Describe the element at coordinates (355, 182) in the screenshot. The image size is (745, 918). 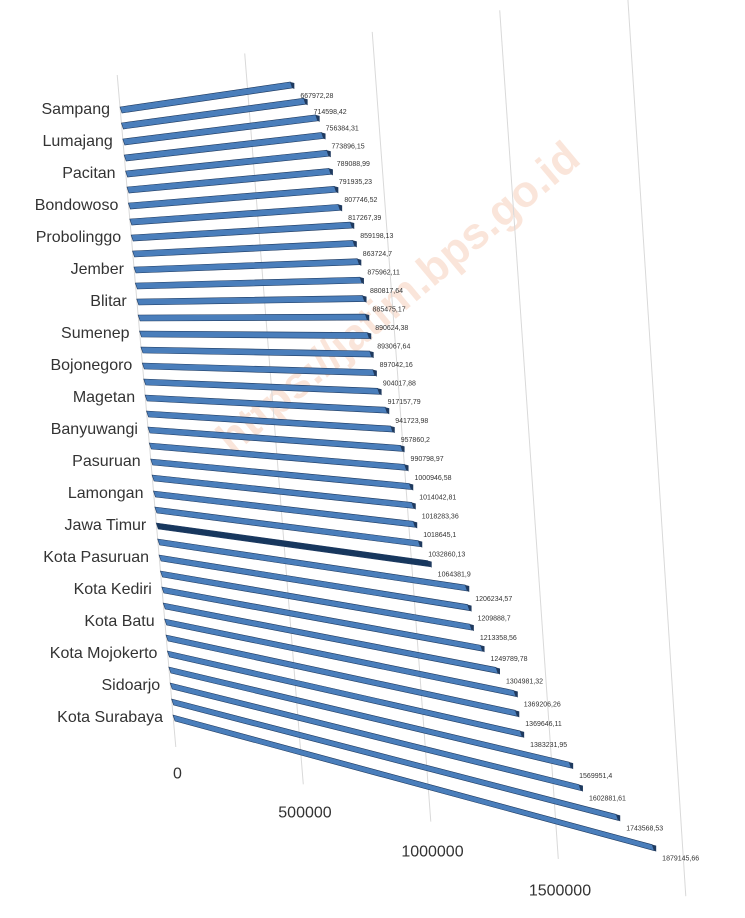
I see `value-label: 791935,23` at that location.